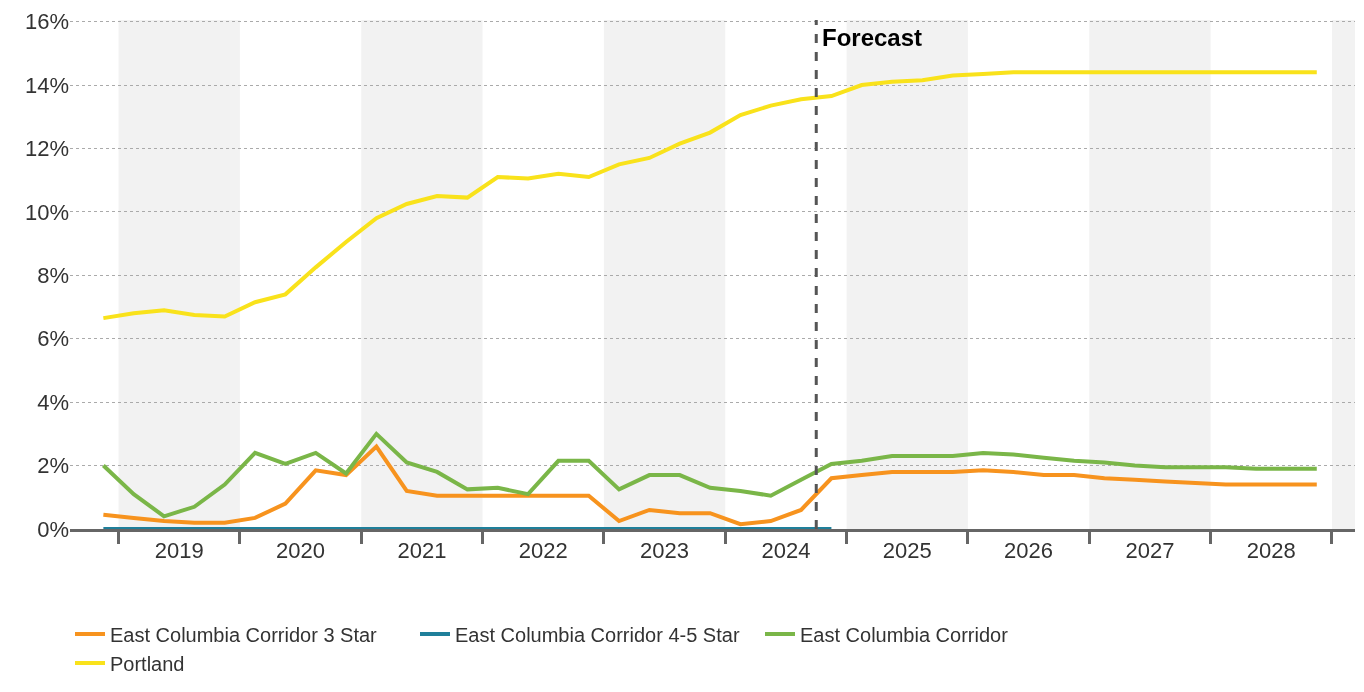 The image size is (1364, 692). What do you see at coordinates (1271, 551) in the screenshot?
I see `x-tick-label: 2028` at bounding box center [1271, 551].